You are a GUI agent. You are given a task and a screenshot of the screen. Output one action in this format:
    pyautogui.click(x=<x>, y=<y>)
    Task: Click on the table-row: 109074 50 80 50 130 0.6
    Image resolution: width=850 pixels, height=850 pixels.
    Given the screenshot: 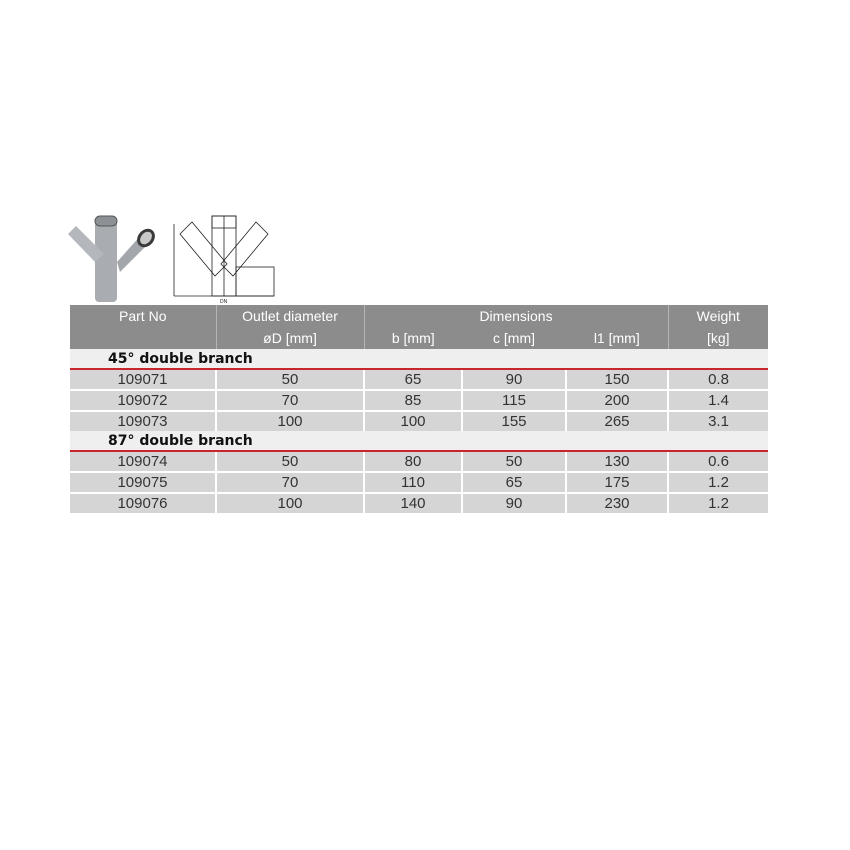 What is the action you would take?
    pyautogui.click(x=419, y=461)
    